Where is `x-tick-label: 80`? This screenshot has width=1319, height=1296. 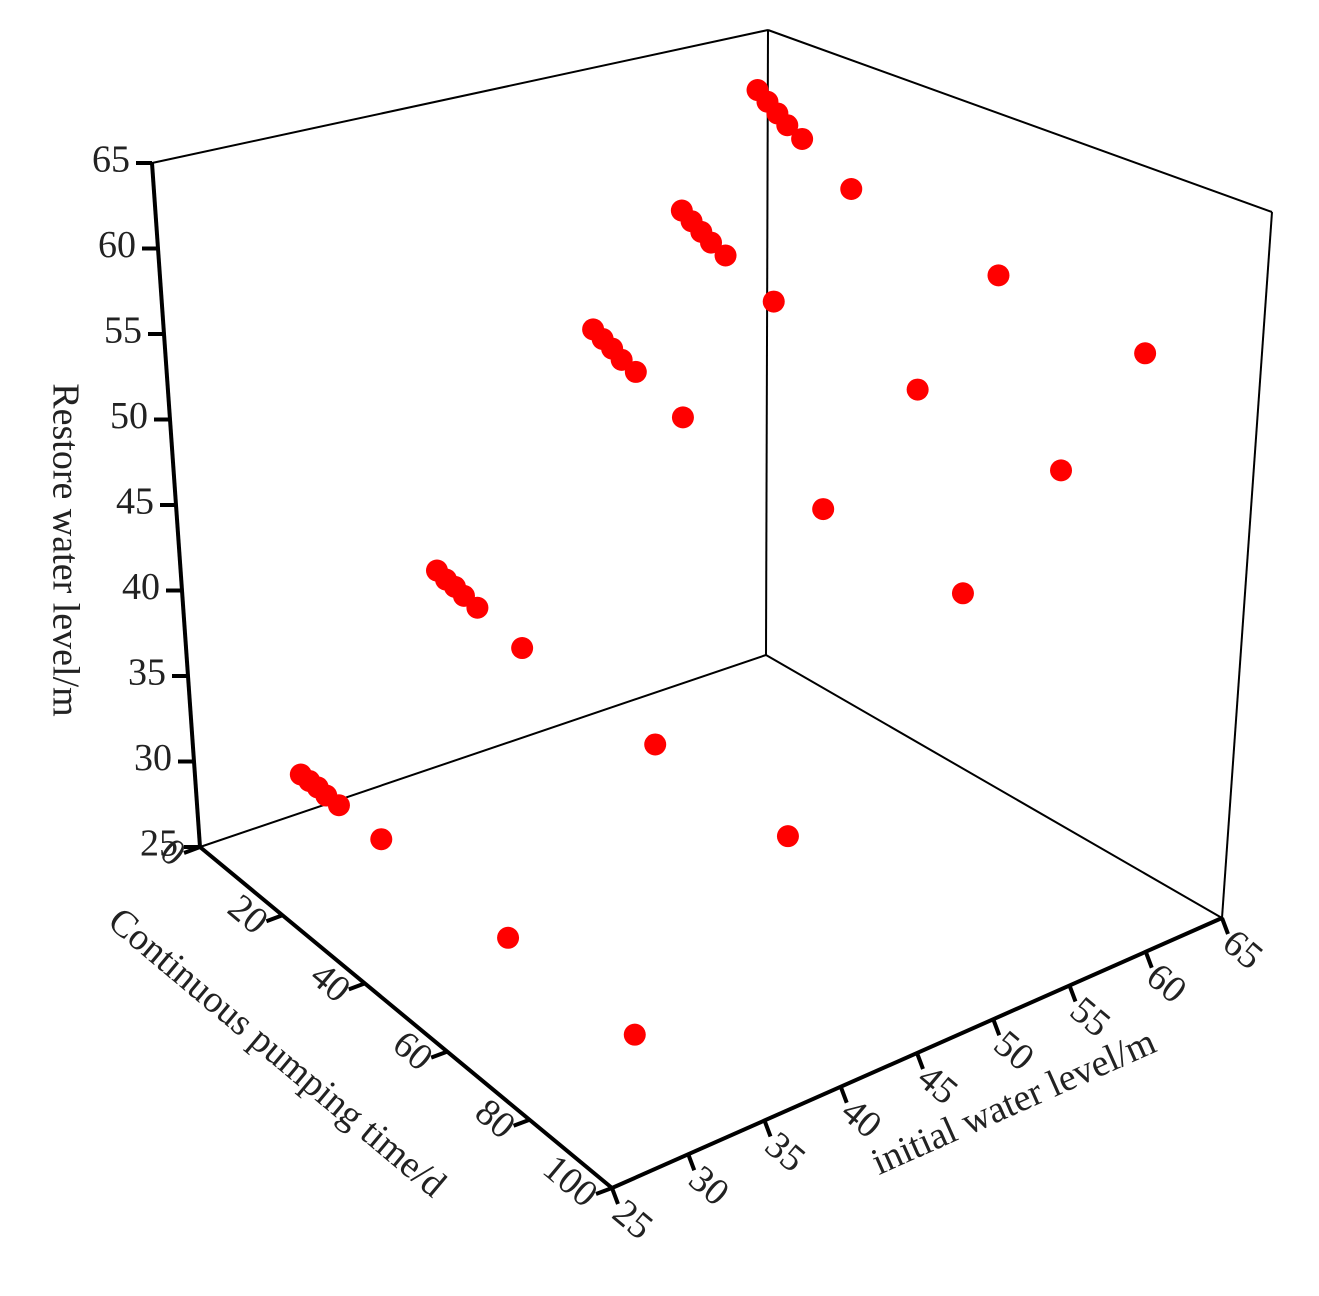
x-tick-label: 80 is located at coordinates (495, 1119).